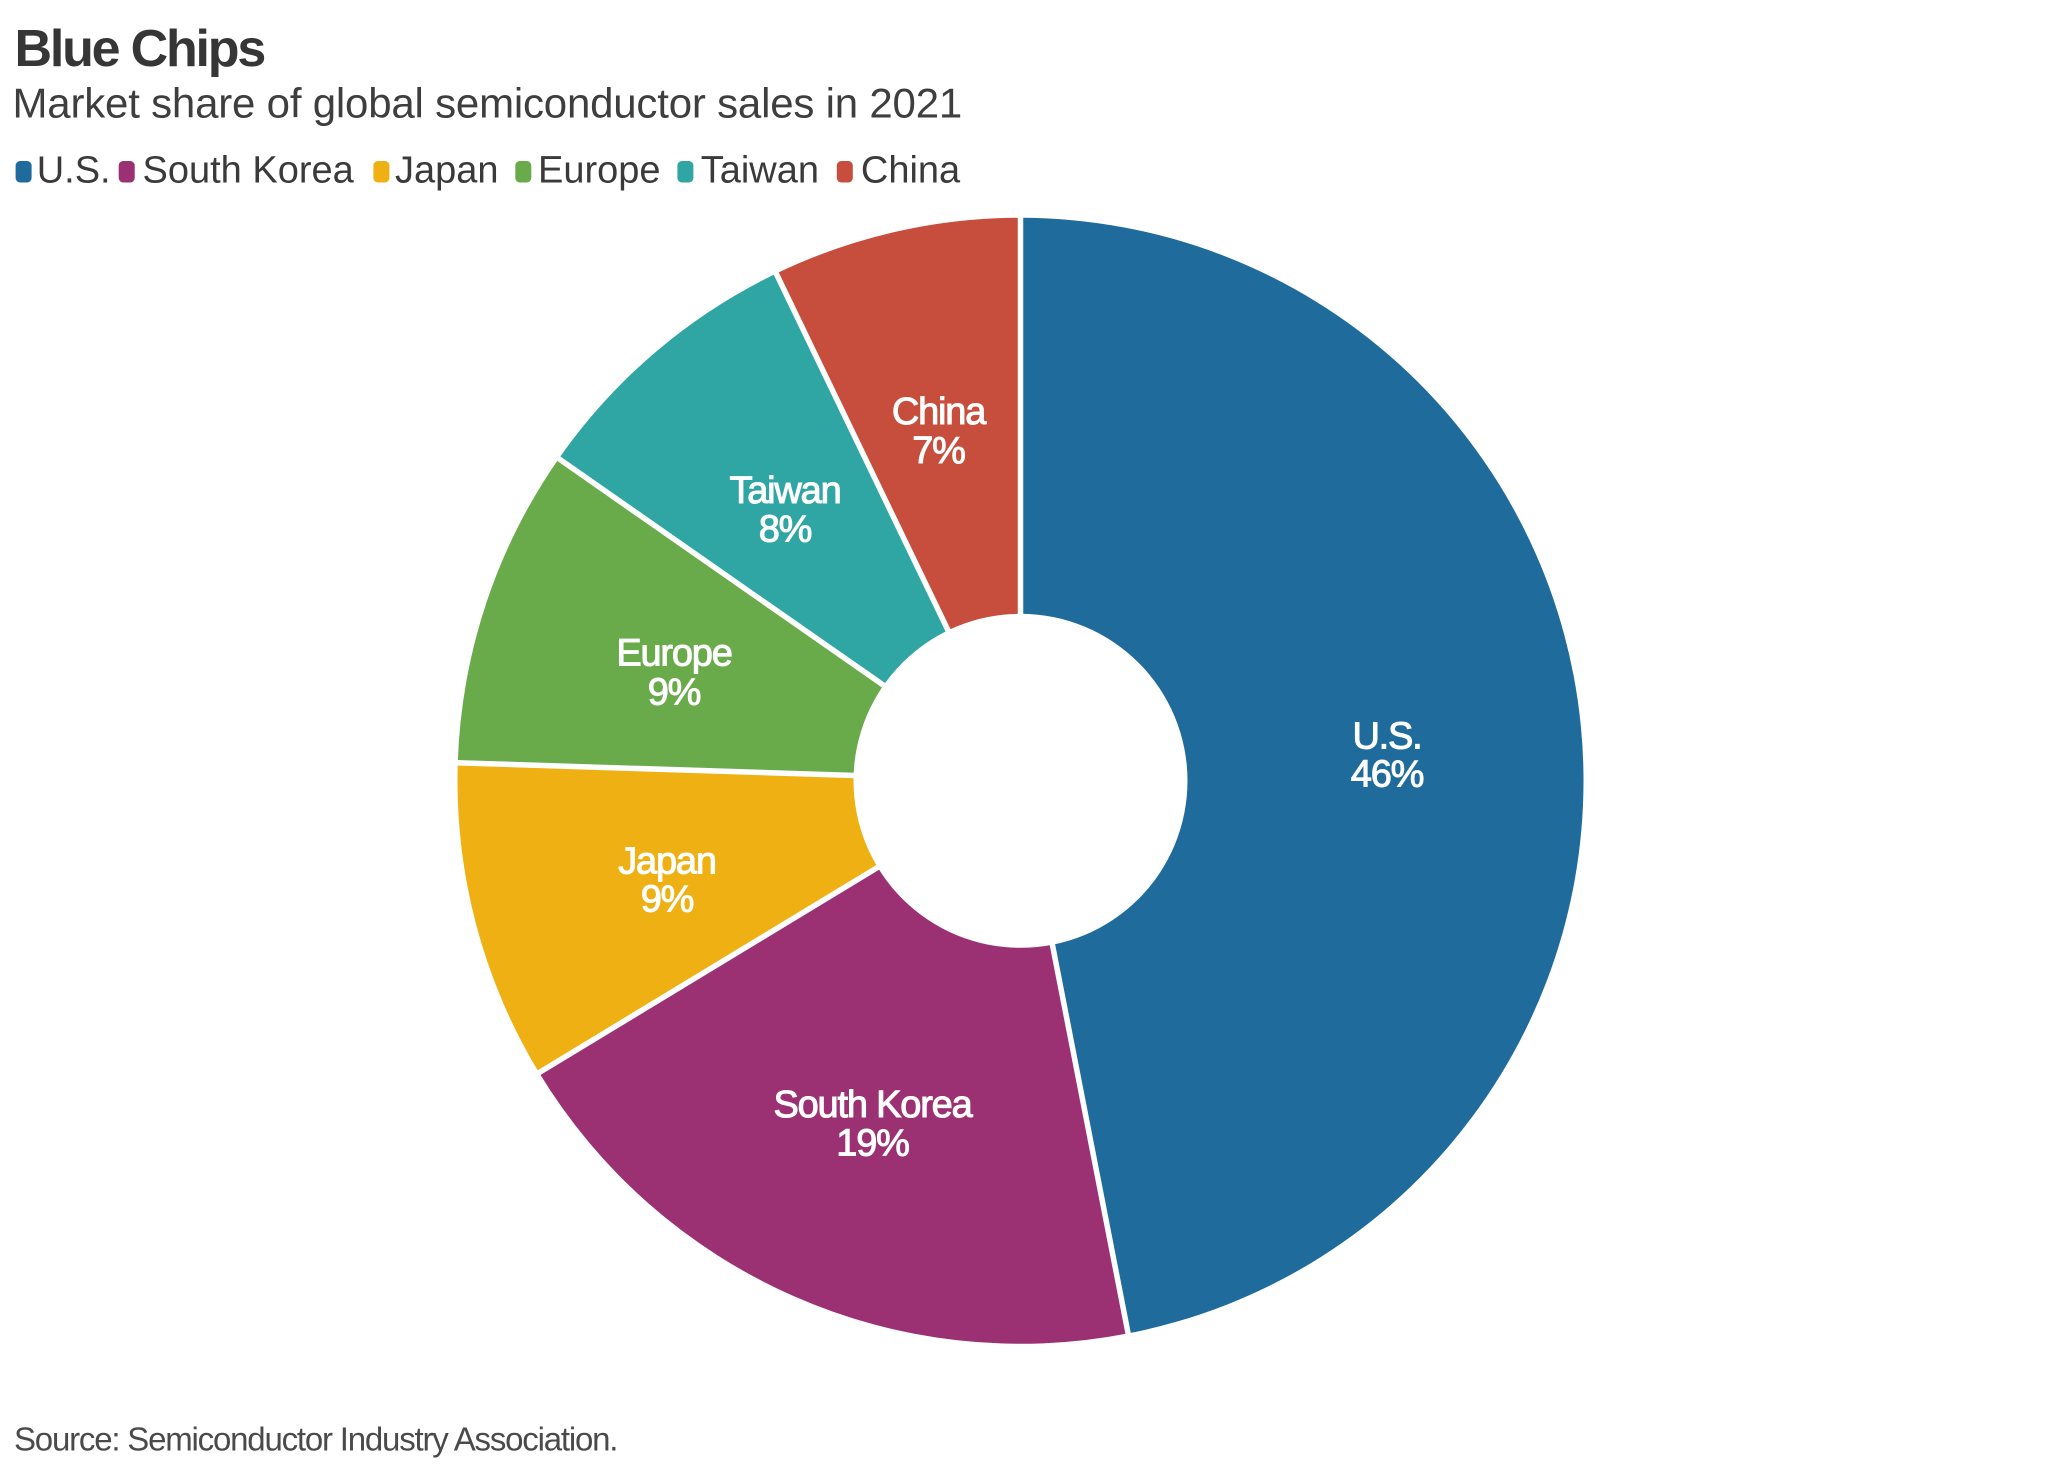 The width and height of the screenshot is (2048, 1472). What do you see at coordinates (872, 1144) in the screenshot?
I see `svg-text: 19%` at bounding box center [872, 1144].